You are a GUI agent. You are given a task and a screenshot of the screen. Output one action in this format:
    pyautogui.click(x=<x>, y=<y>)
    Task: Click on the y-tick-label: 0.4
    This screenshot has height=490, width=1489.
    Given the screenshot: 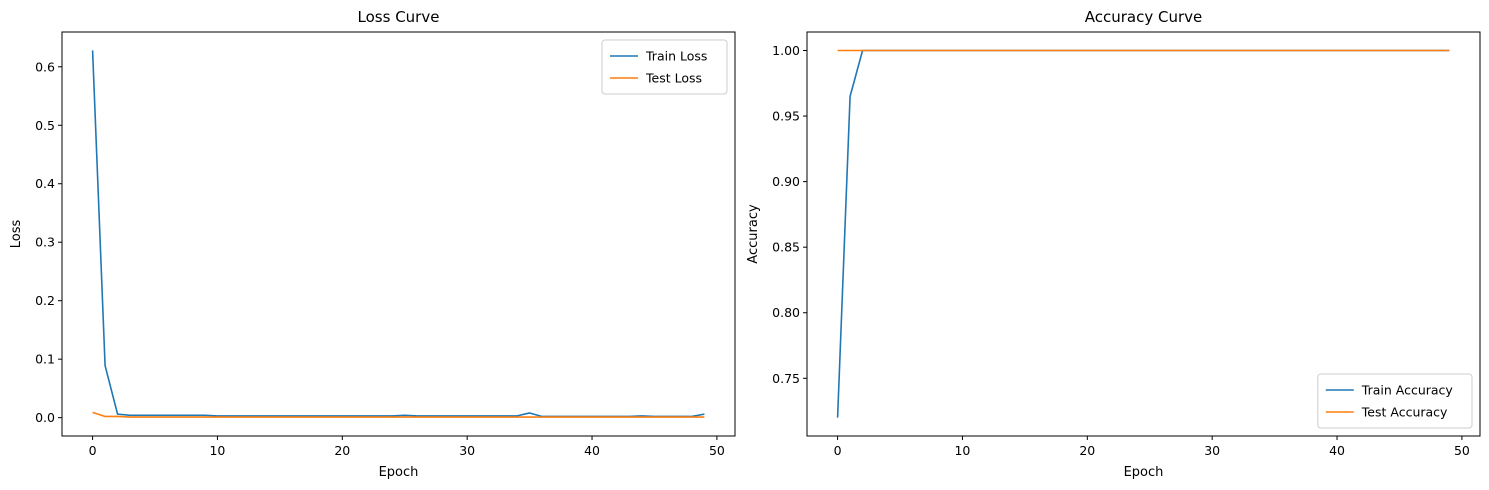 What is the action you would take?
    pyautogui.click(x=45, y=183)
    